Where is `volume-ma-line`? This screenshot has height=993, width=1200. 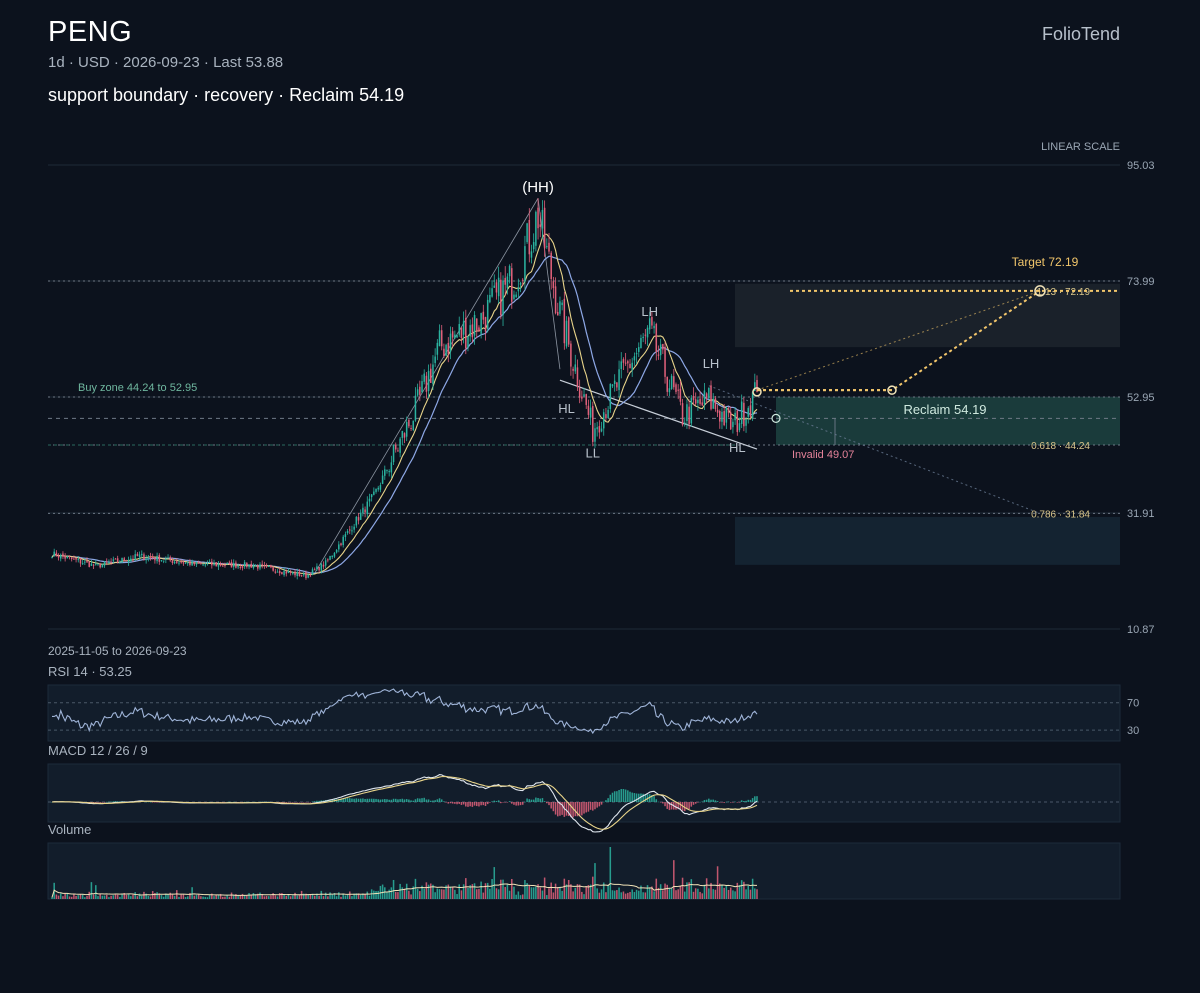 volume-ma-line is located at coordinates (404, 890).